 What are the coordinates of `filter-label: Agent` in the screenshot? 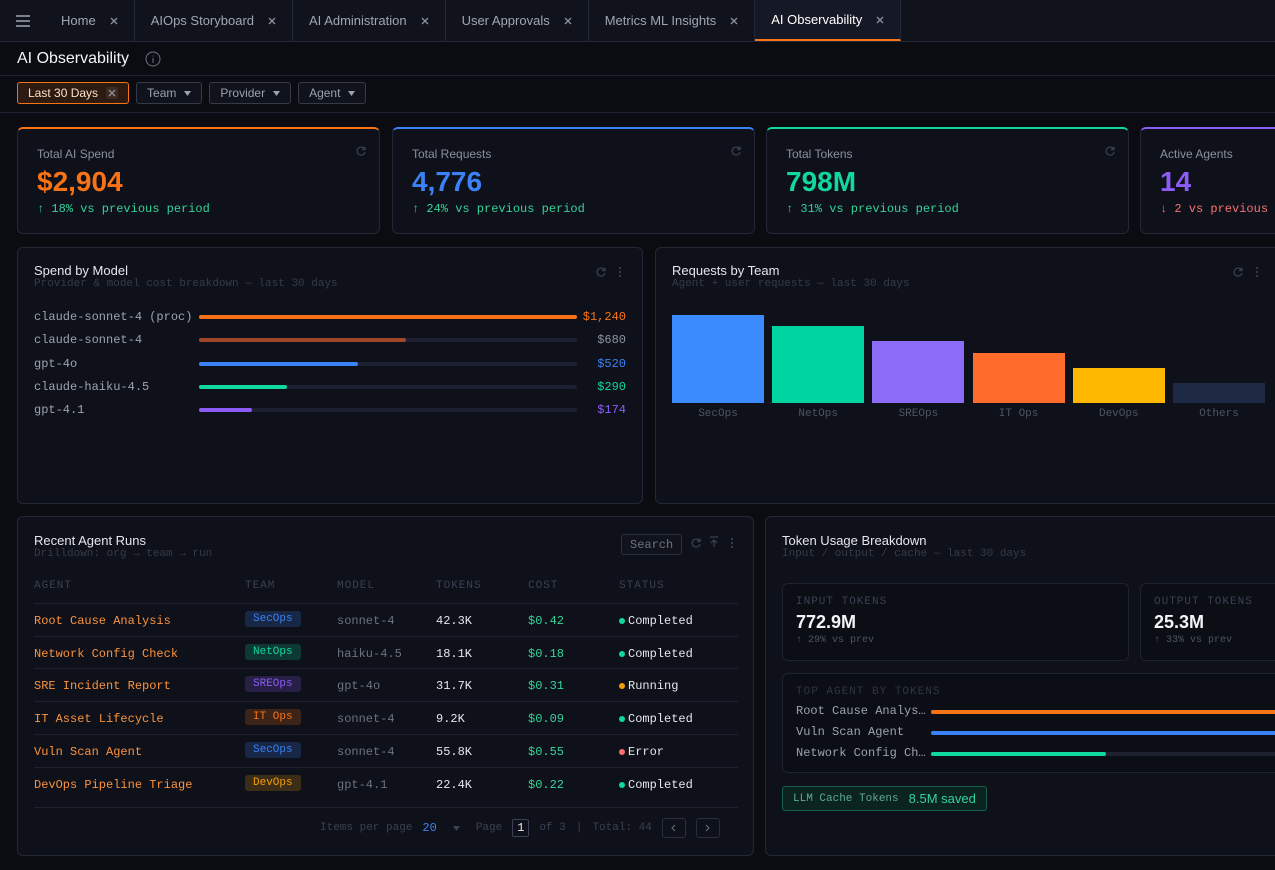 It's located at (325, 93).